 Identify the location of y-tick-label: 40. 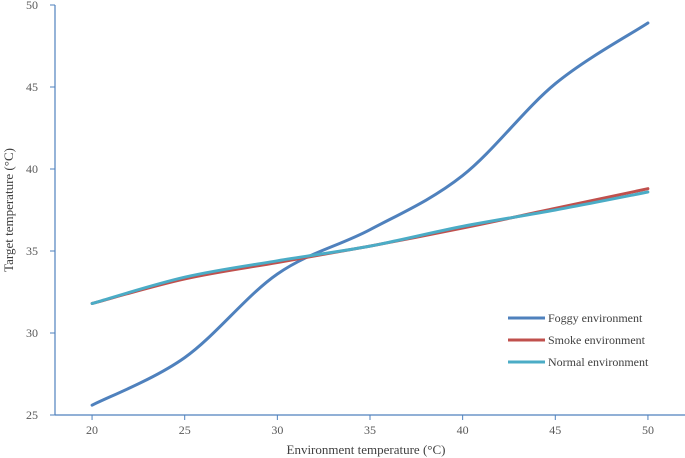
(32, 169).